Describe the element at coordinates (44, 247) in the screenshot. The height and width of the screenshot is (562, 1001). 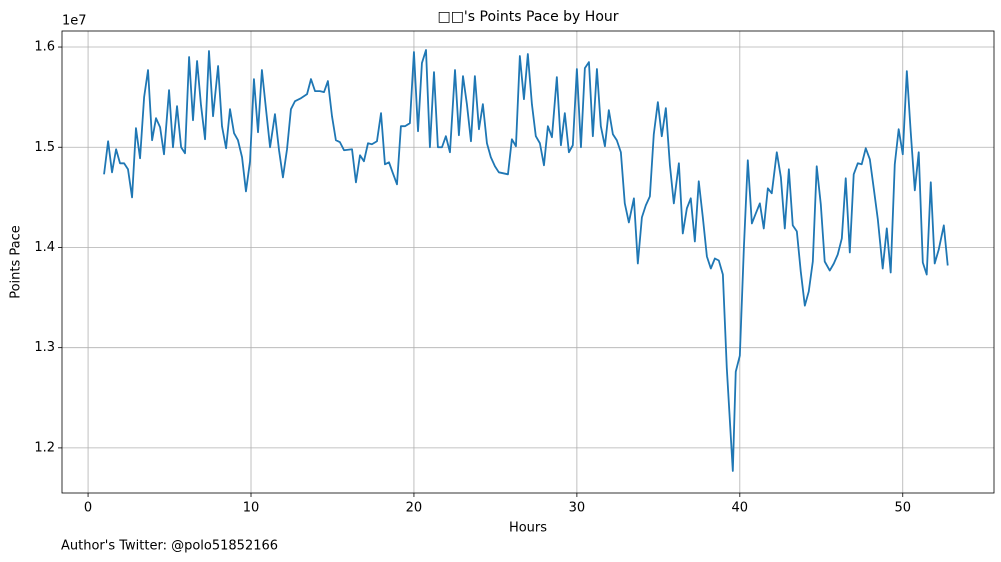
I see `y-tick-label: 1.4` at that location.